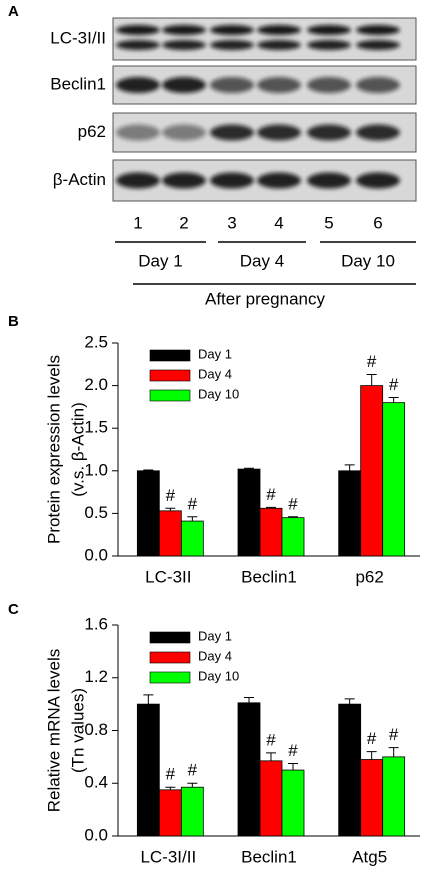 Image resolution: width=446 pixels, height=876 pixels. I want to click on legend-label: Day 1, so click(215, 635).